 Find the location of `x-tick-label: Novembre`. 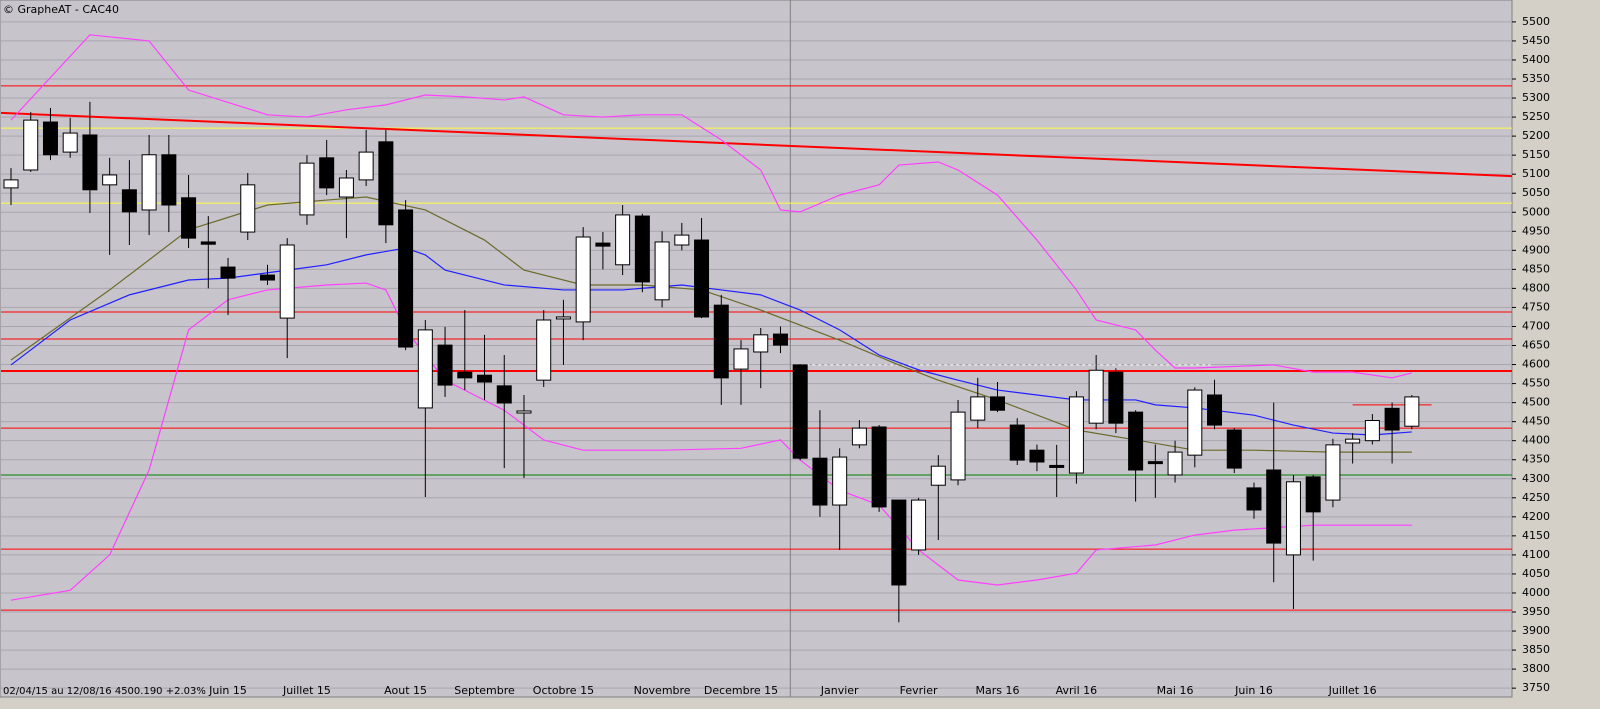

x-tick-label: Novembre is located at coordinates (662, 690).